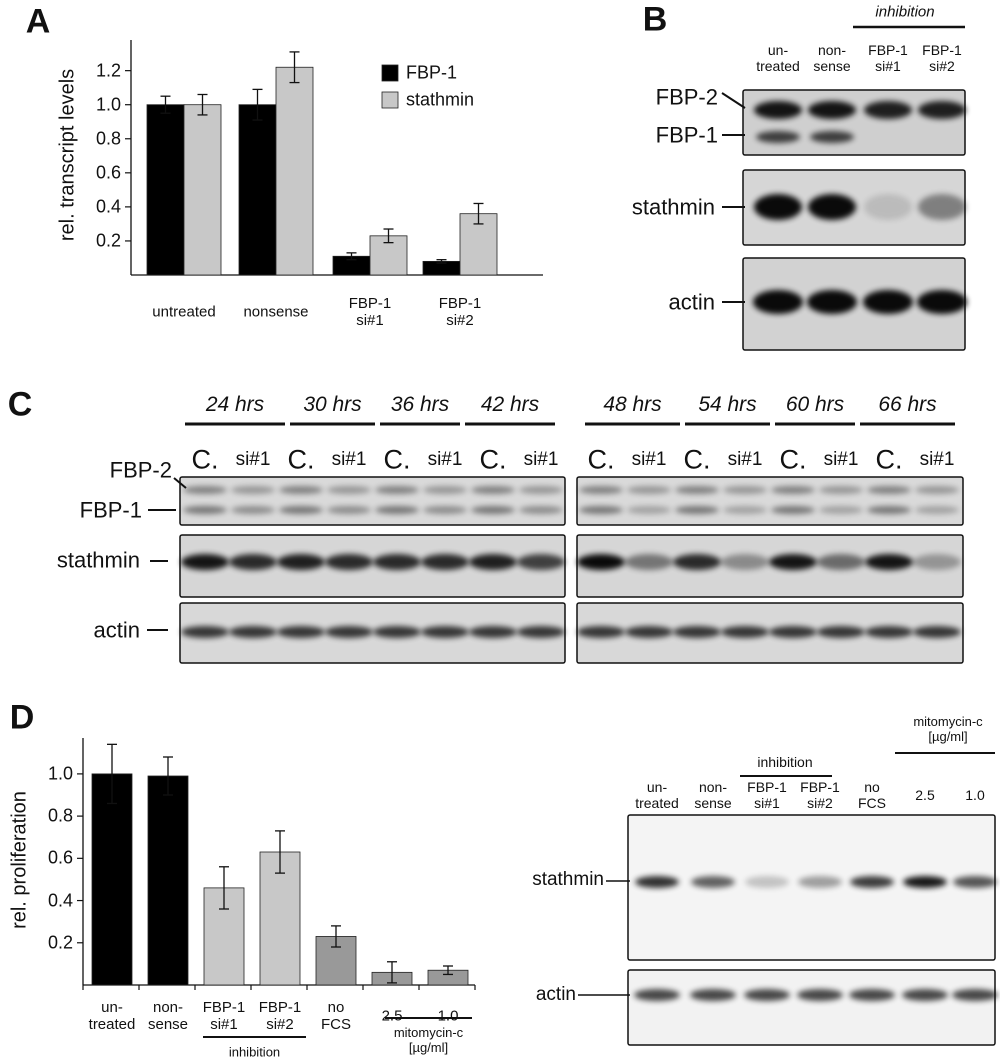  Describe the element at coordinates (116, 630) in the screenshot. I see `row-label: actin` at that location.